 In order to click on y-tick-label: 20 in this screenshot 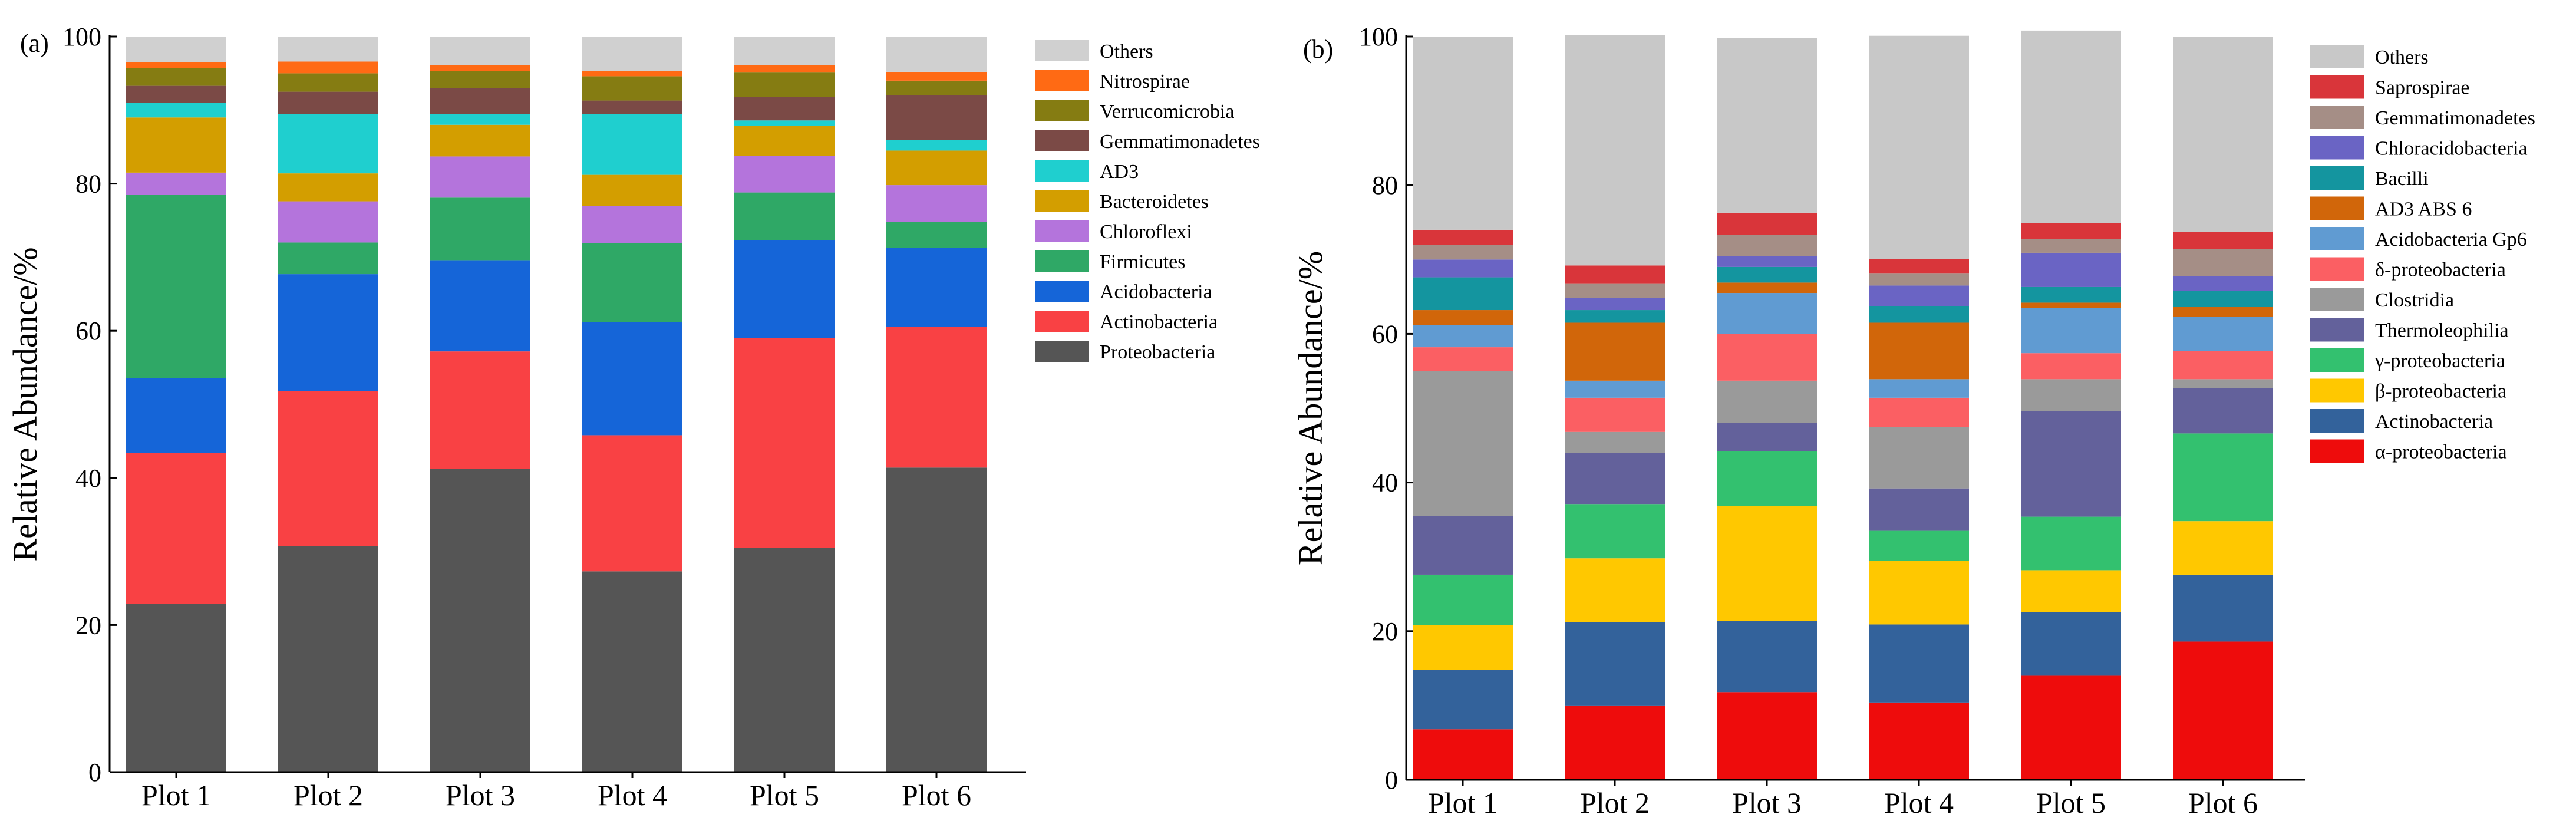, I will do `click(1385, 631)`.